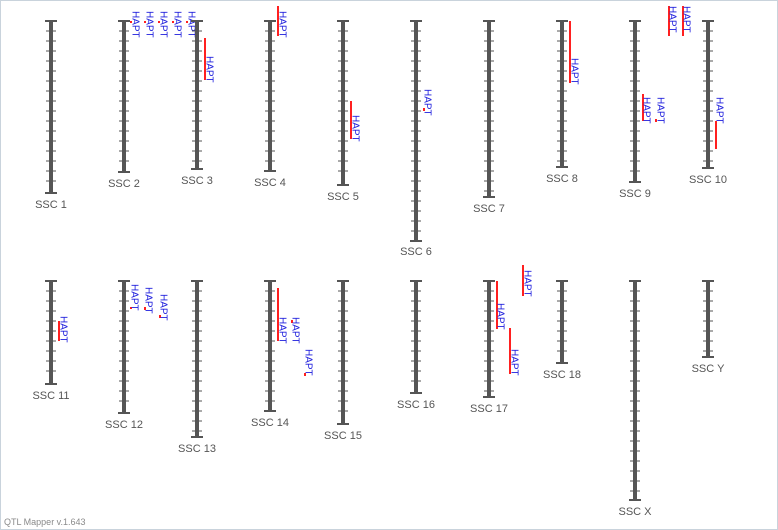 The width and height of the screenshot is (778, 530). Describe the element at coordinates (562, 375) in the screenshot. I see `chromosome-label: SSC 18` at that location.